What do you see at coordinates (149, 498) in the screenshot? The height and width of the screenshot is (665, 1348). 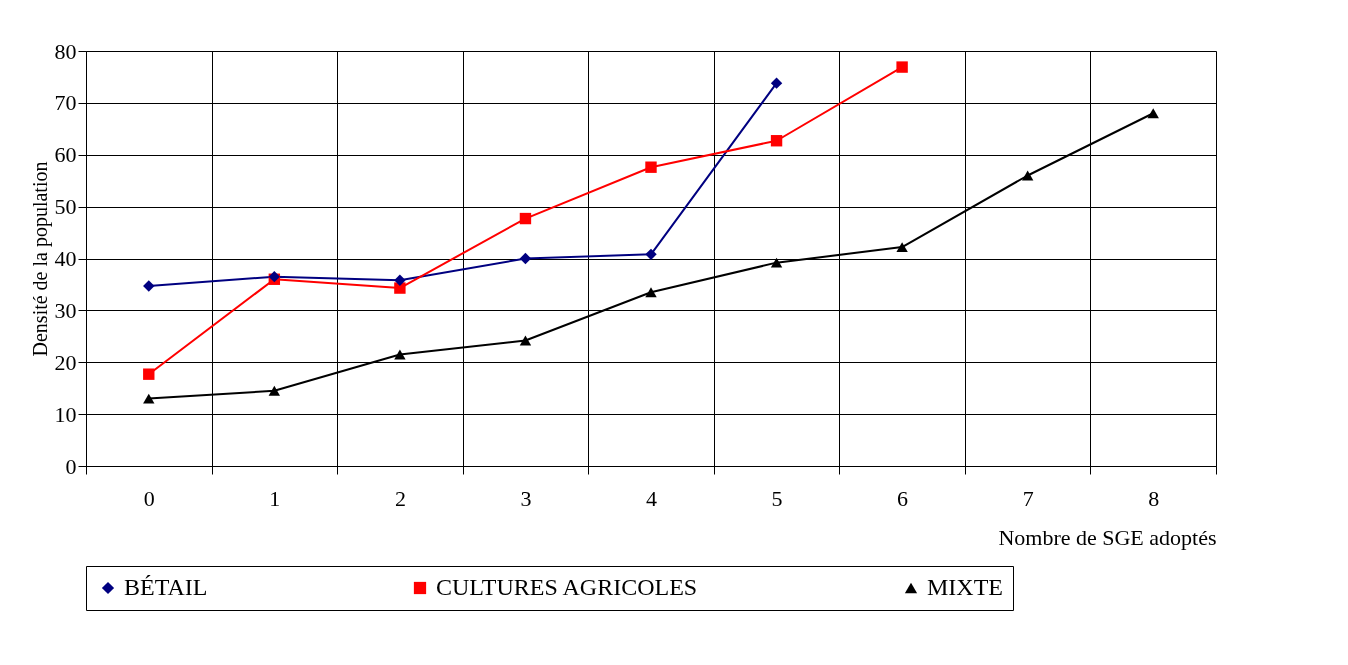 I see `x-tick-label: 0` at bounding box center [149, 498].